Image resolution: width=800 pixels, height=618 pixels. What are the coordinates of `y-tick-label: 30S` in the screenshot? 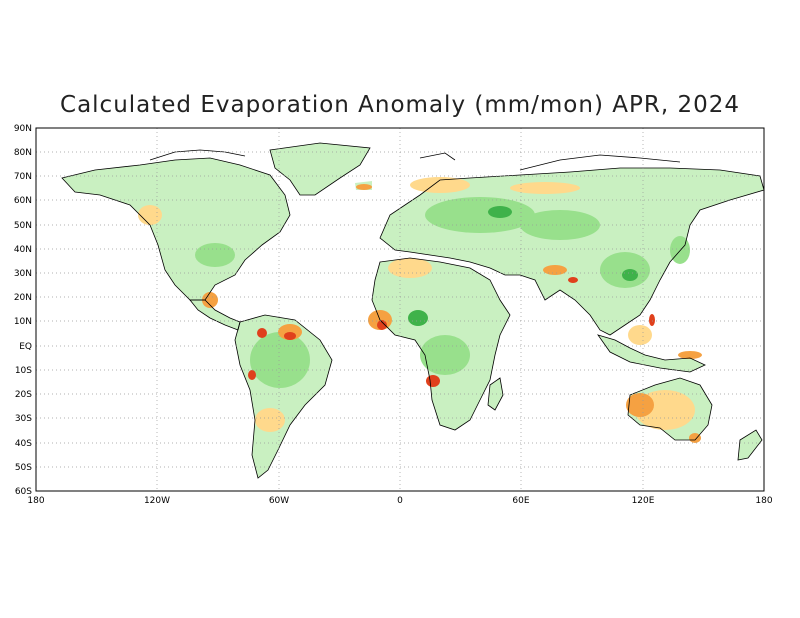 It's located at (23, 419).